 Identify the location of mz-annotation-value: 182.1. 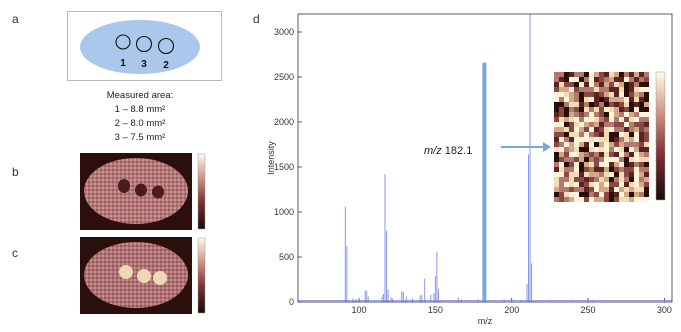
(459, 151).